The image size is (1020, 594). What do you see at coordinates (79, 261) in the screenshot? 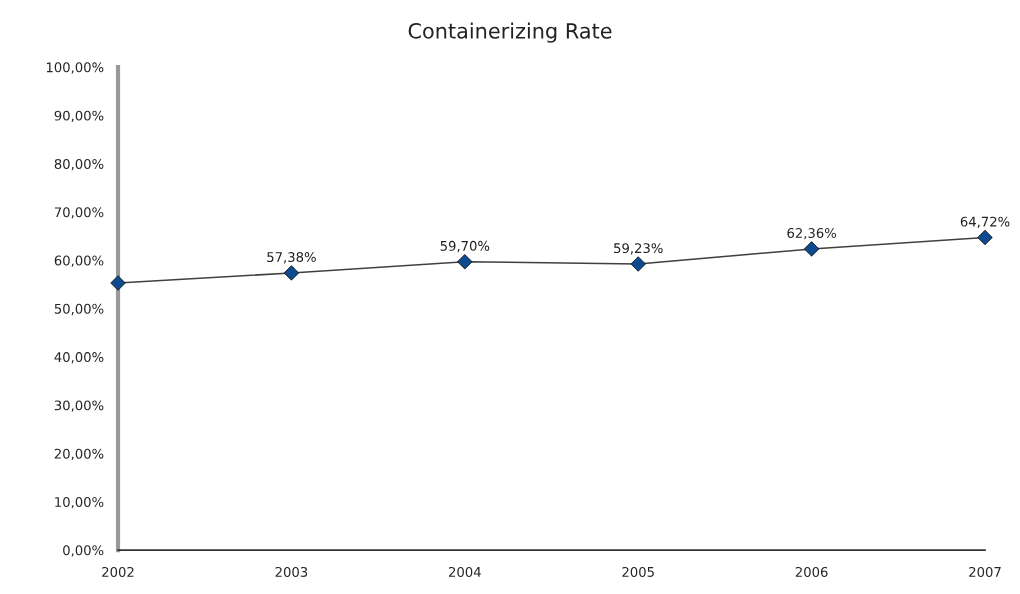
I see `y-tick-label: 60,00%` at bounding box center [79, 261].